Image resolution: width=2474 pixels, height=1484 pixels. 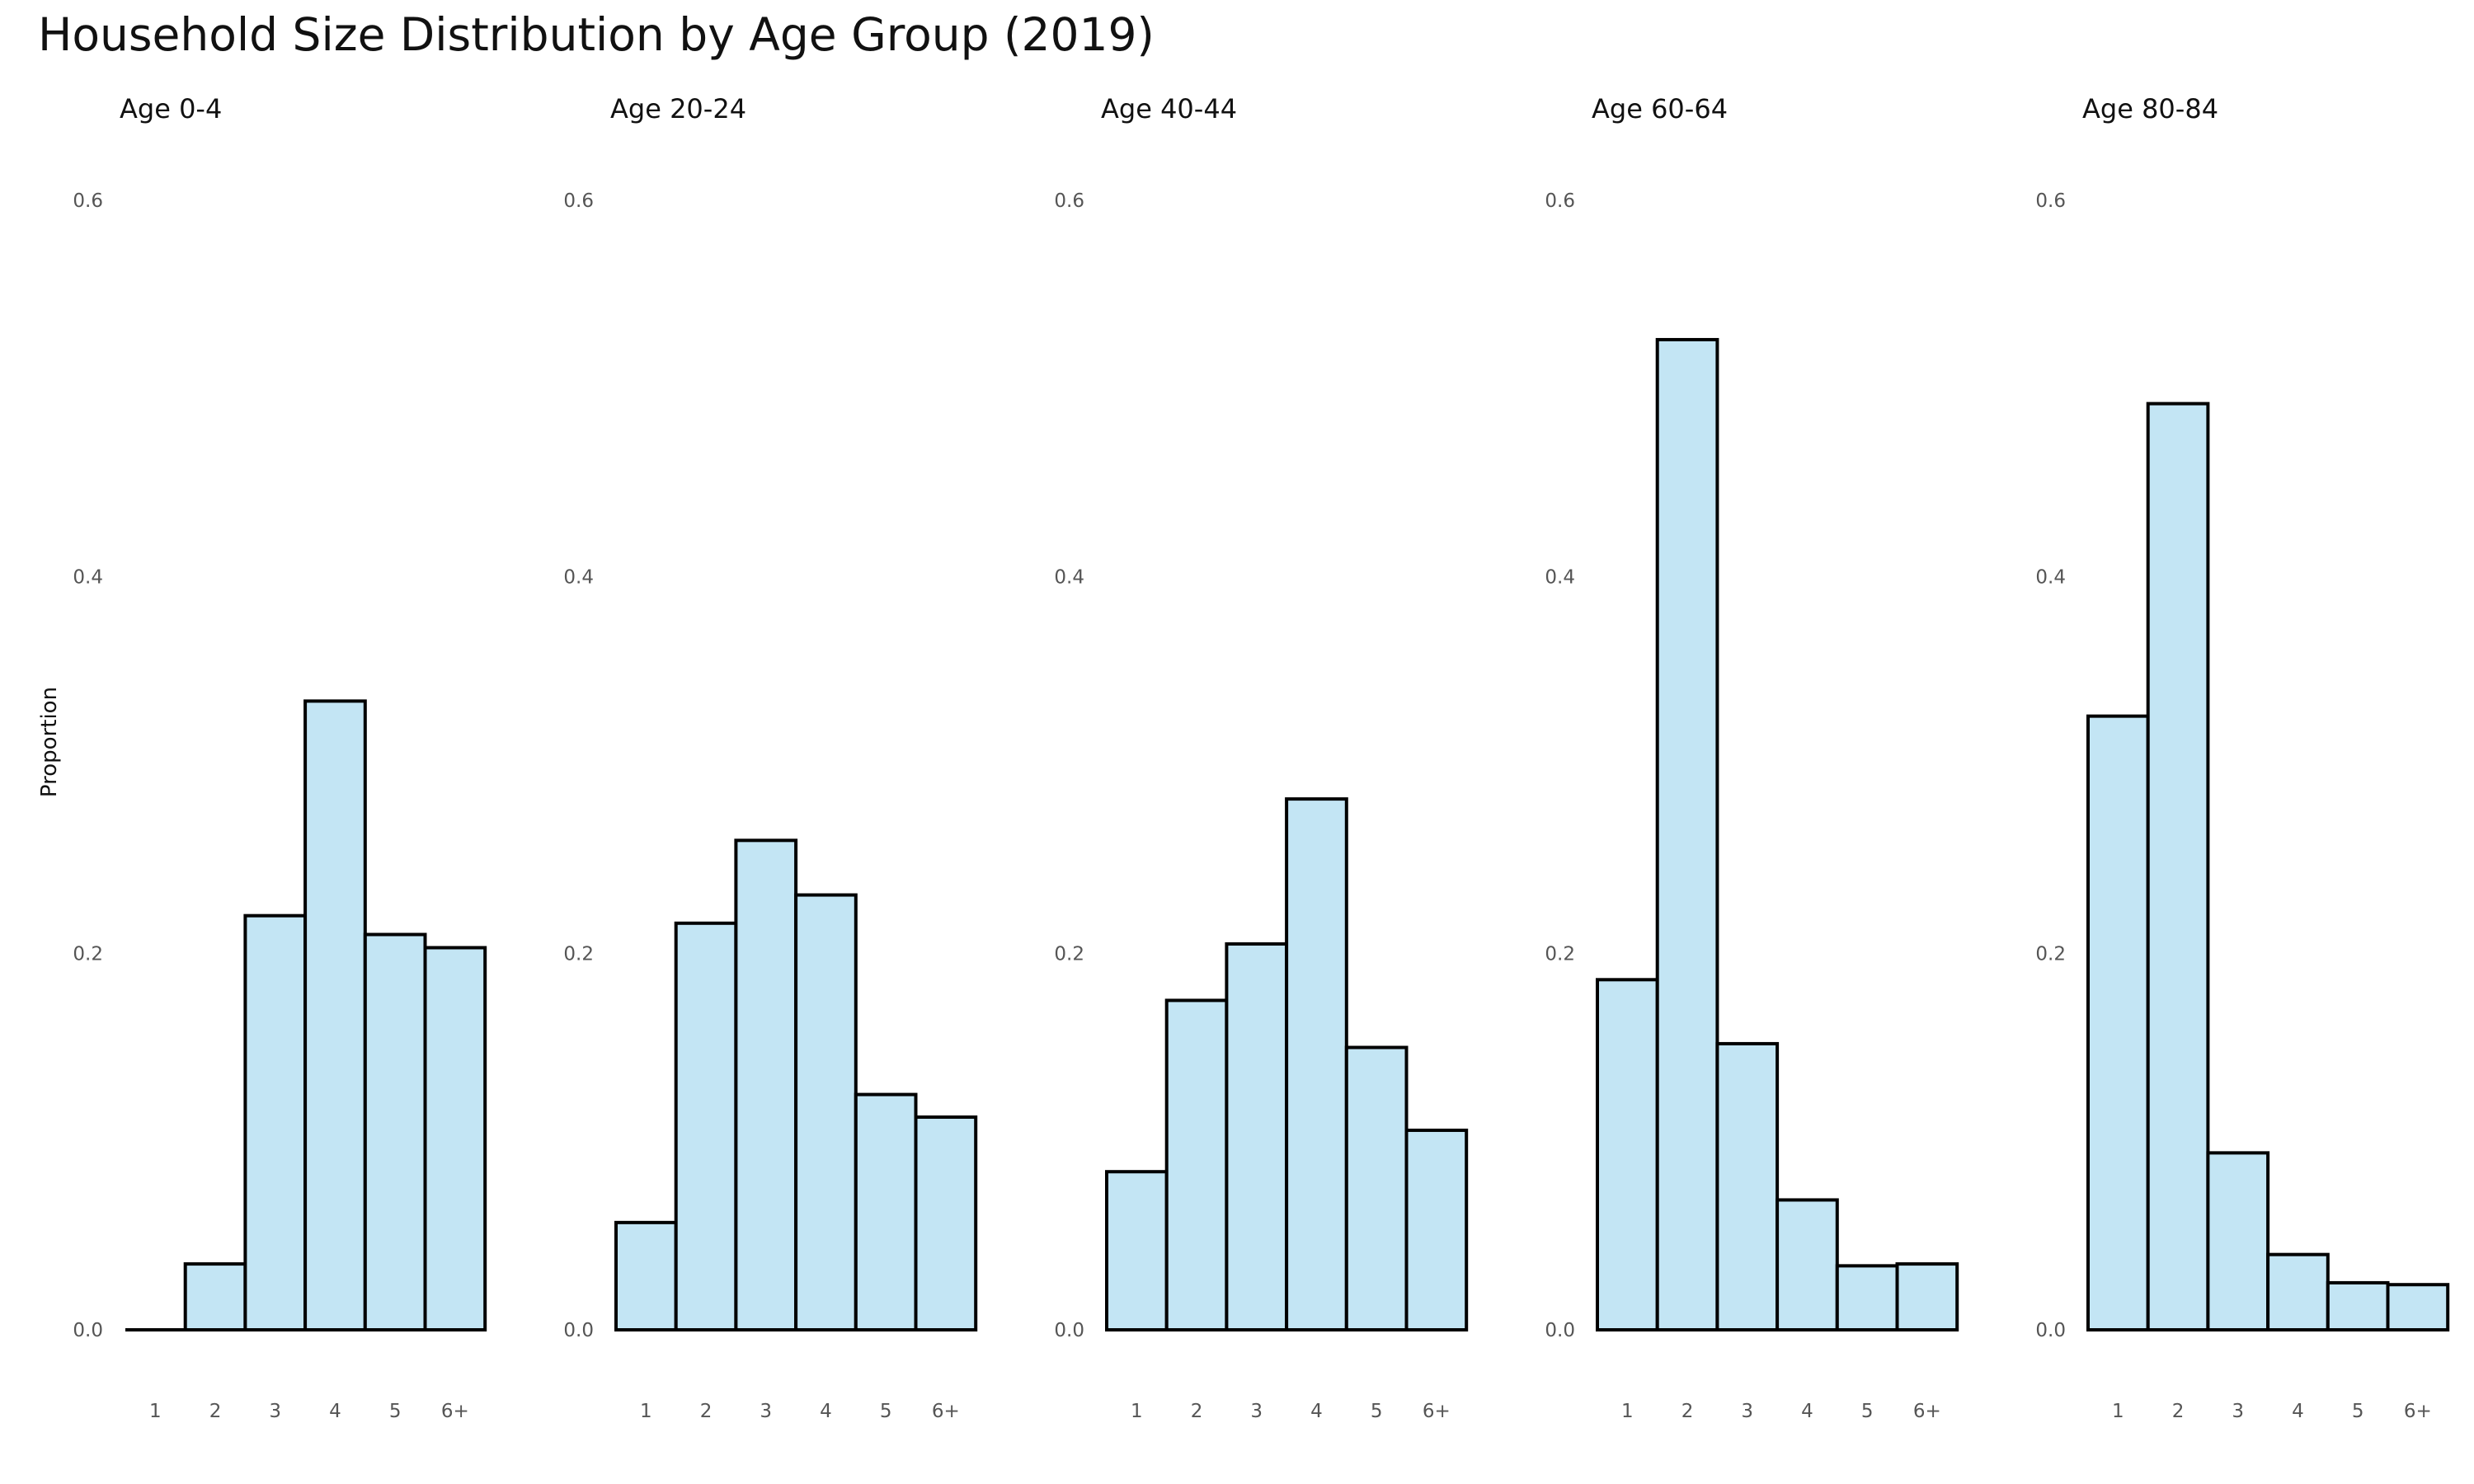 I want to click on panel-title: Age 0-4, so click(x=171, y=108).